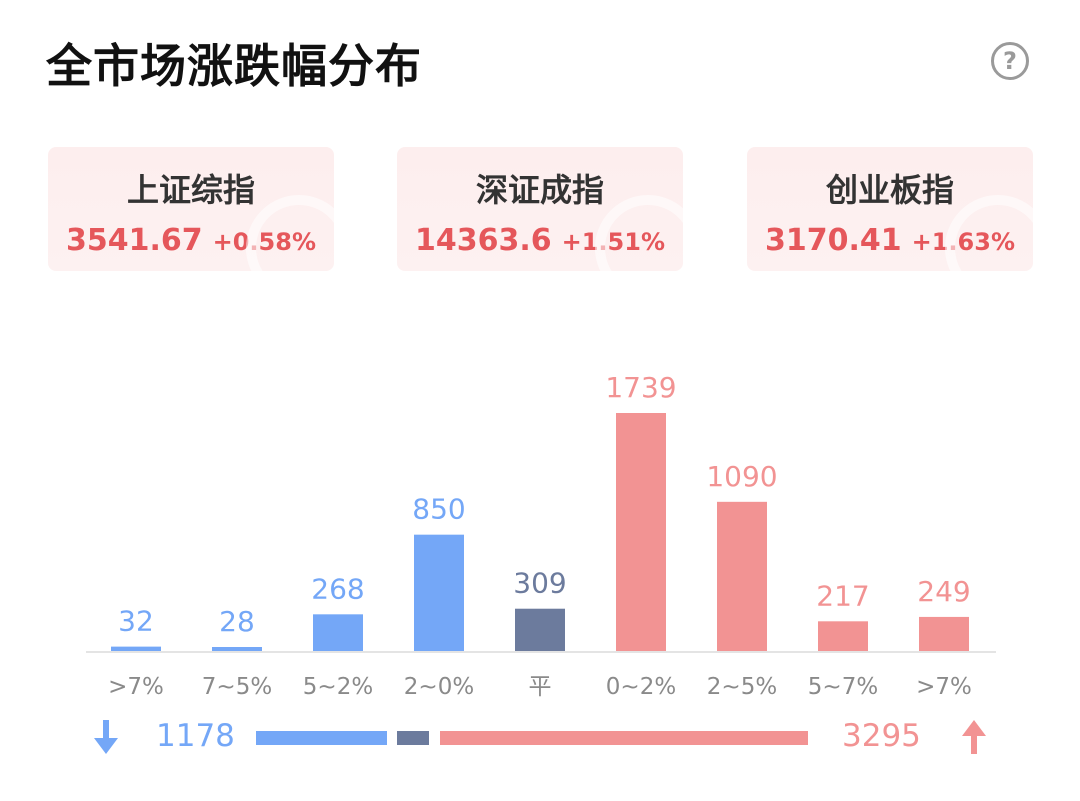 The image size is (1080, 801). What do you see at coordinates (843, 687) in the screenshot?
I see `x-tick-label-7: 5~7%` at bounding box center [843, 687].